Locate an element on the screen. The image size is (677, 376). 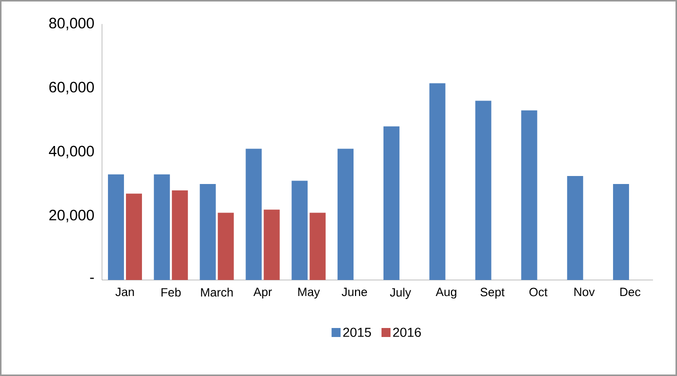
legend-label: 2015 is located at coordinates (357, 332).